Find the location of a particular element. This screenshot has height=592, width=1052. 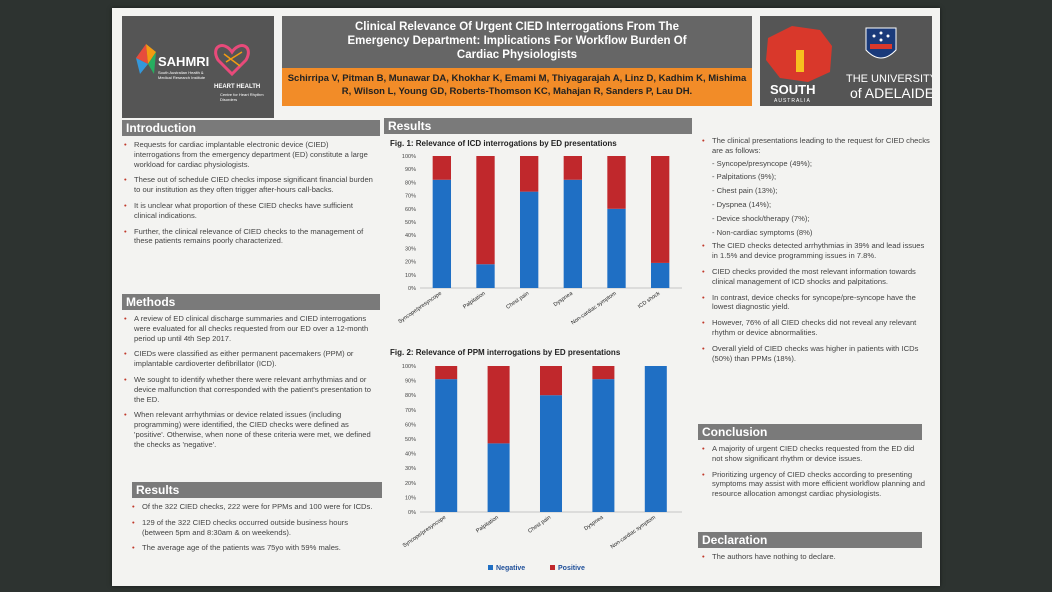

x-category-label: ICD shock is located at coordinates (649, 301).